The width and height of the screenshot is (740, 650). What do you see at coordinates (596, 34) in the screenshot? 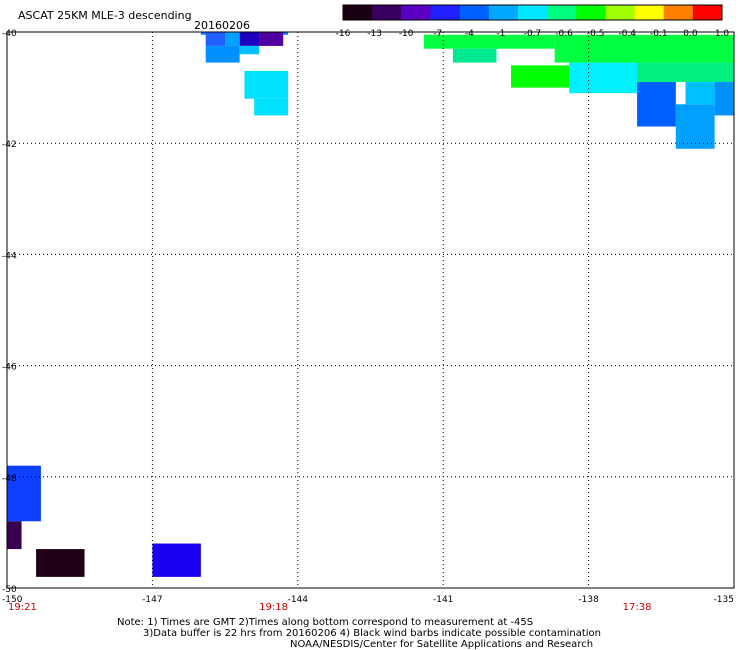
I see `colorbar-label: -0.5` at bounding box center [596, 34].